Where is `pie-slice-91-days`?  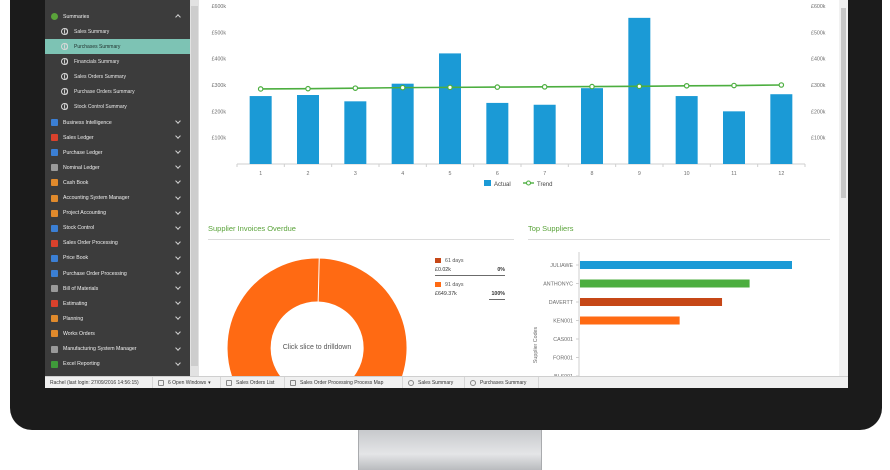 pie-slice-91-days is located at coordinates (317, 323).